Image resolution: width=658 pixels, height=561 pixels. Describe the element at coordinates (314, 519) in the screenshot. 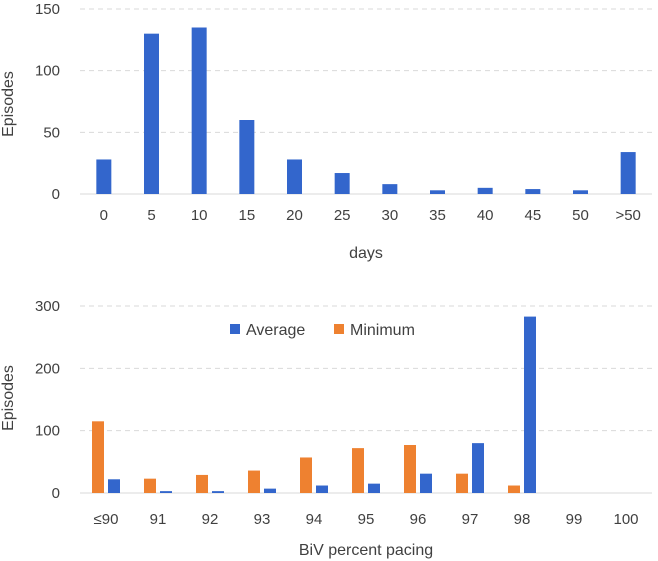

I see `bottom-chart-x-tick-label: 94` at that location.